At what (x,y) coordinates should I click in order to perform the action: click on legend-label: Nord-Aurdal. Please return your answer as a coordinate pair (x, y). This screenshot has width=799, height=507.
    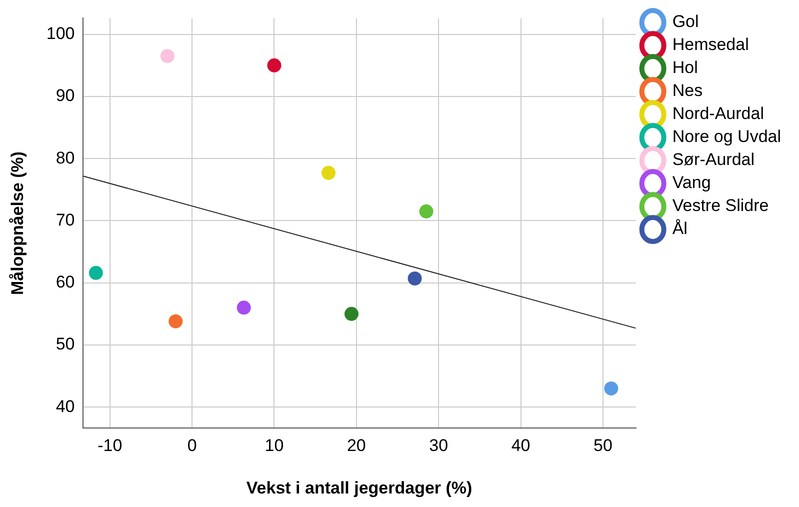
    Looking at the image, I should click on (718, 114).